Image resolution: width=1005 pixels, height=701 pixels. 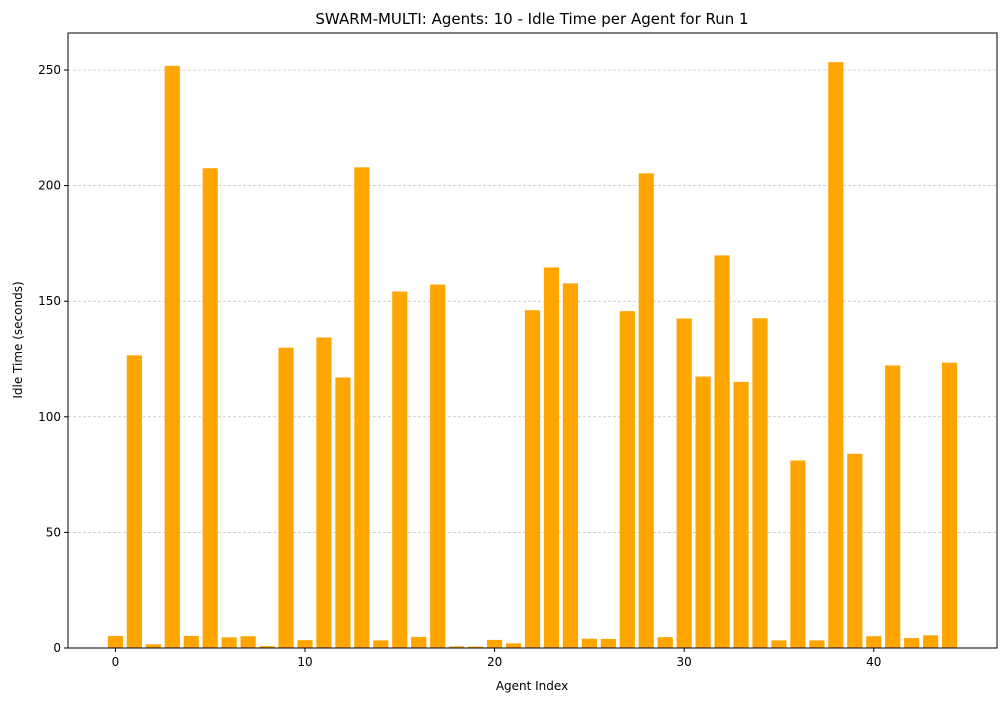 What do you see at coordinates (873, 662) in the screenshot?
I see `x-tick-label: 40` at bounding box center [873, 662].